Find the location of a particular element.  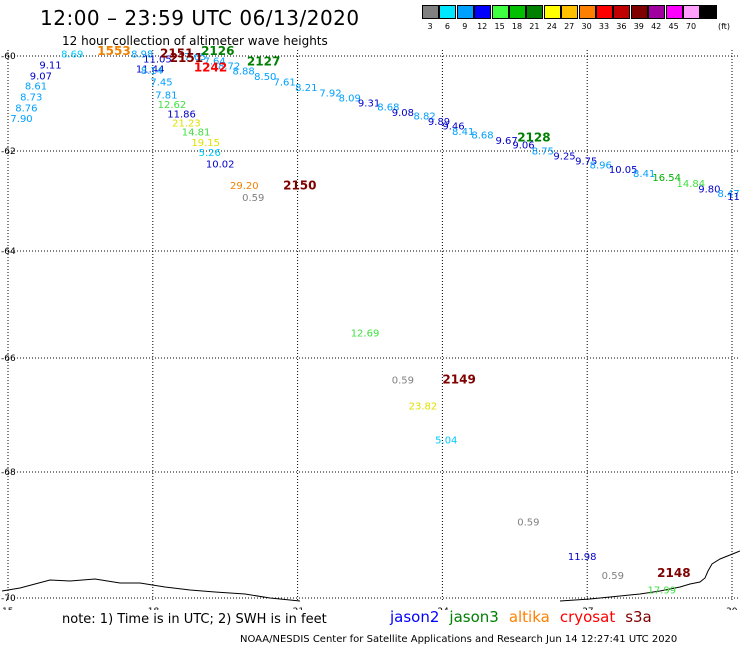

wave-height-value: 7.65 is located at coordinates (195, 57).